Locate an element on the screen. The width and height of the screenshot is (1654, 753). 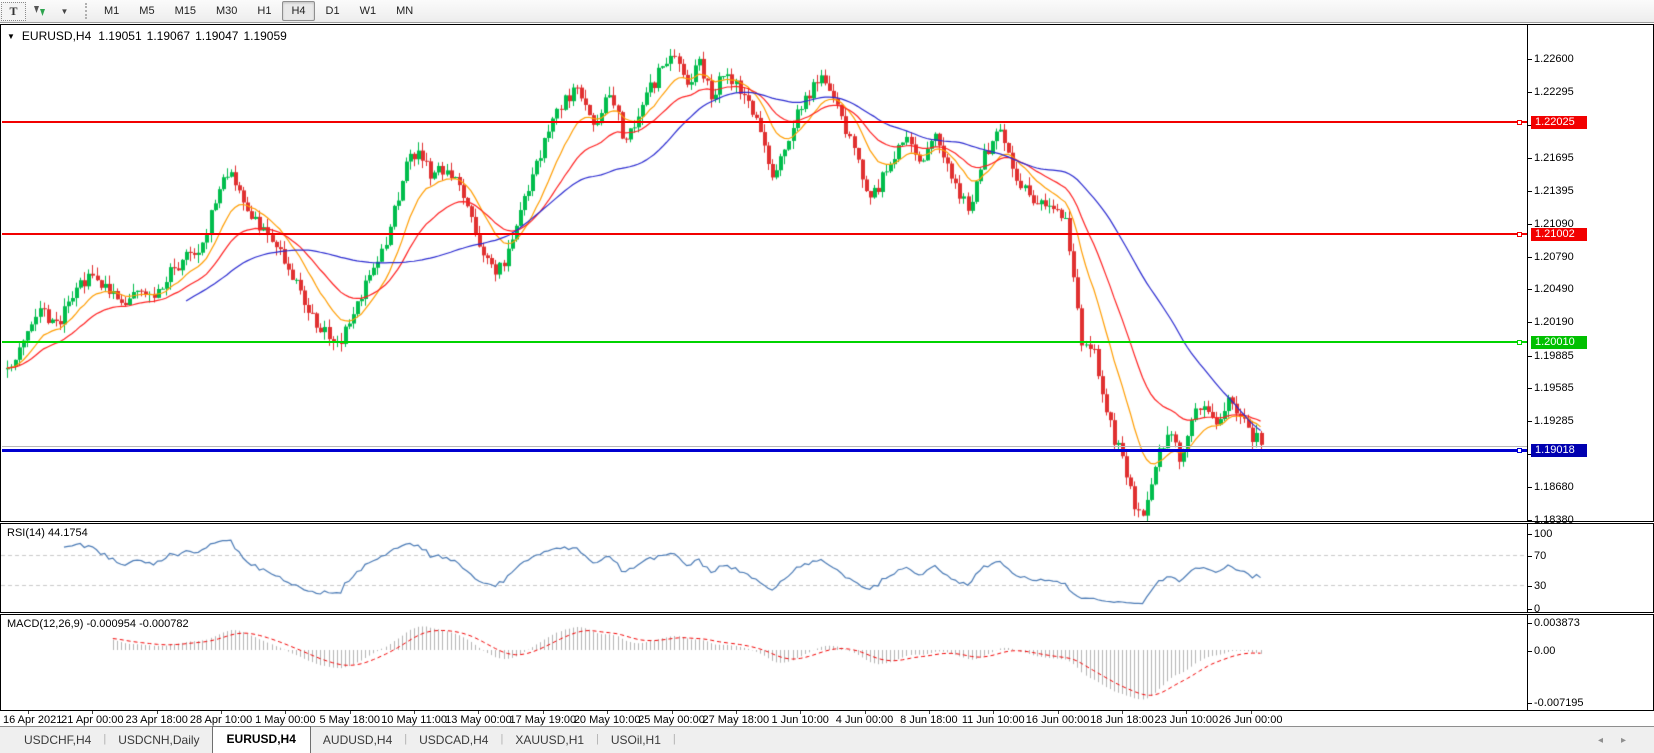
support-line-blue is located at coordinates (764, 451).